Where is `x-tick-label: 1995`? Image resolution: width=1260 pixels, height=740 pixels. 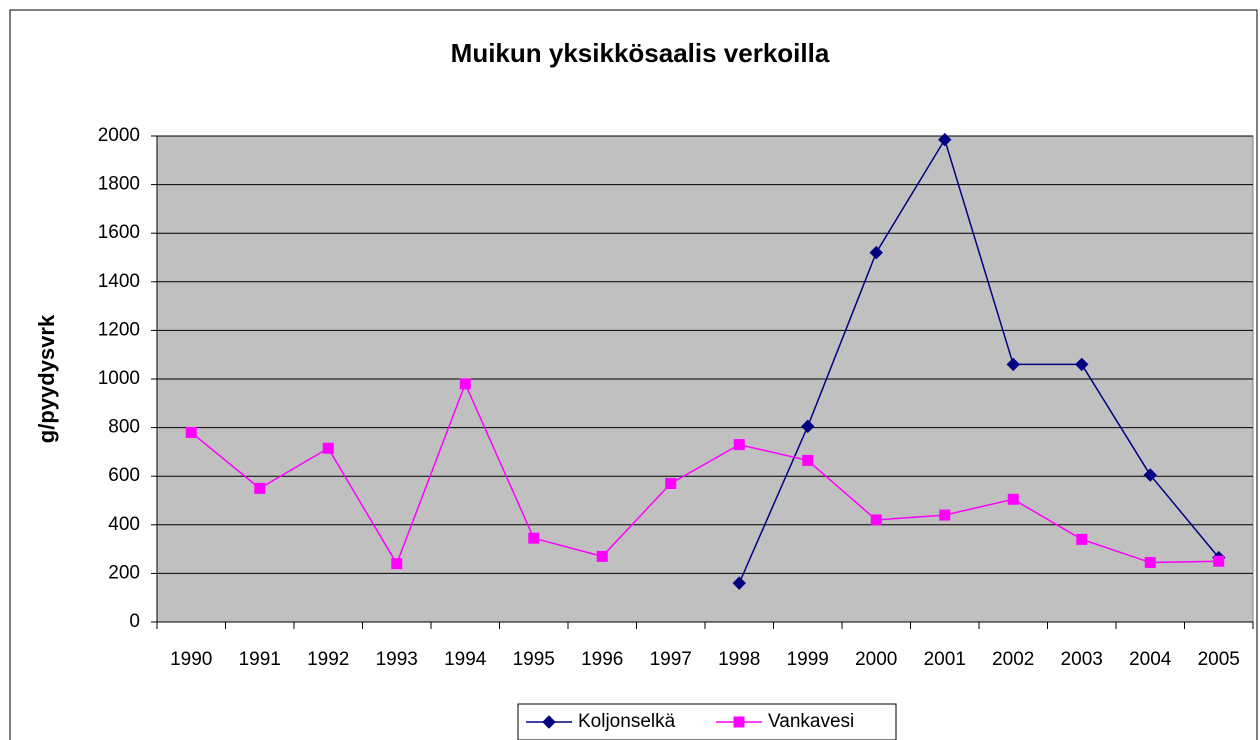
x-tick-label: 1995 is located at coordinates (534, 659).